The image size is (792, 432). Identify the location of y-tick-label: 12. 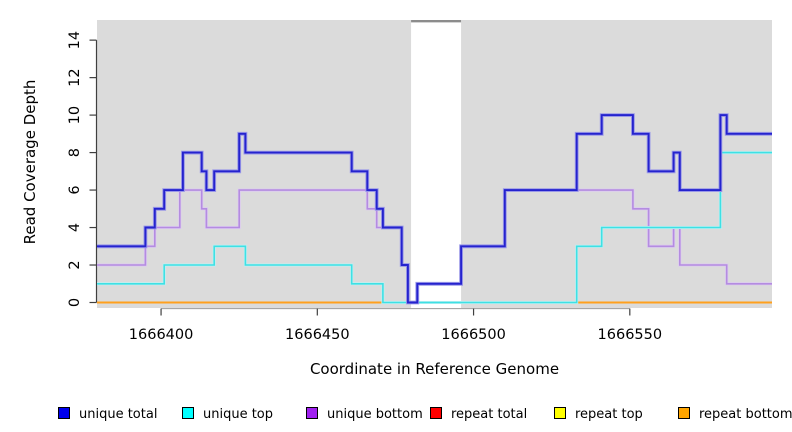
(75, 77).